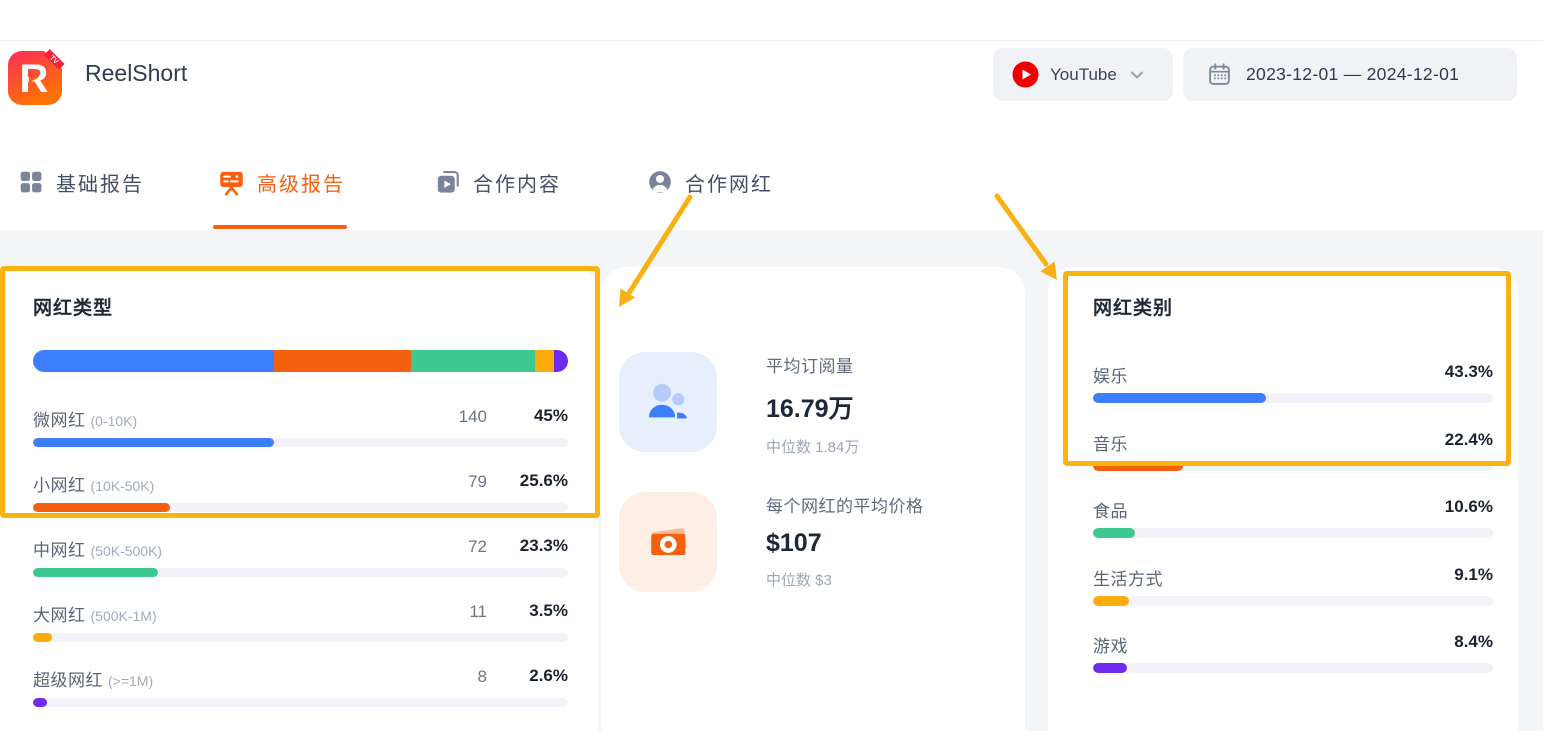 The width and height of the screenshot is (1543, 731). Describe the element at coordinates (543, 545) in the screenshot. I see `type-percent: 23.3%` at that location.